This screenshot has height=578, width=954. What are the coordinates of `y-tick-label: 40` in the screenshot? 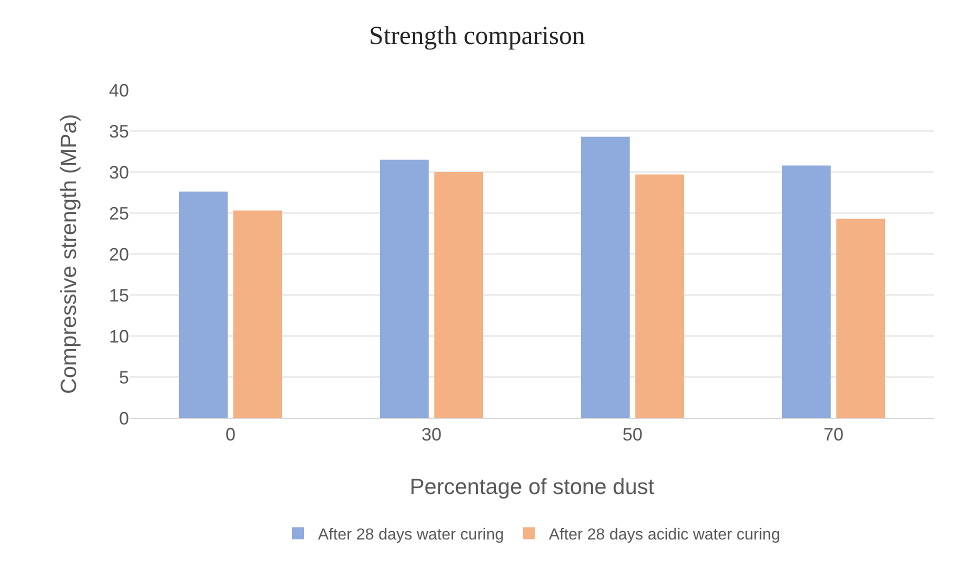 It's located at (118, 90).